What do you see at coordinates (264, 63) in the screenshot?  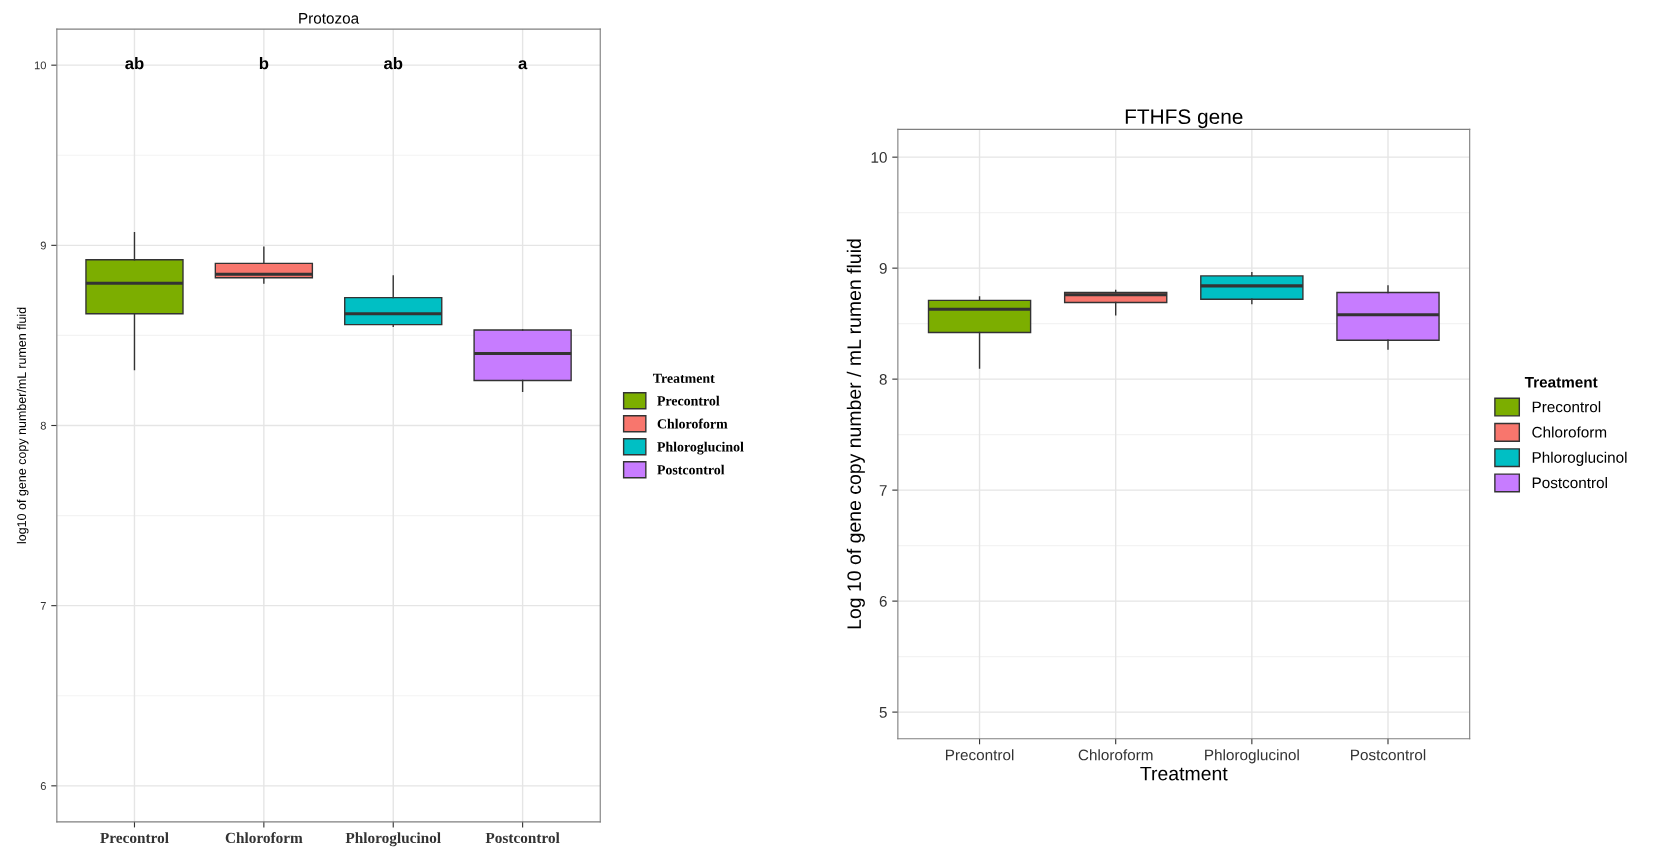 I see `annotation: b` at bounding box center [264, 63].